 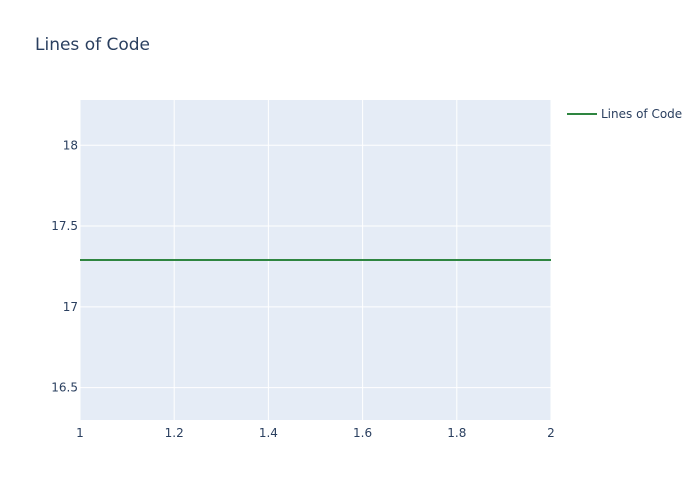 I want to click on legend-label-lines-of-code: Lines of Code, so click(x=641, y=114).